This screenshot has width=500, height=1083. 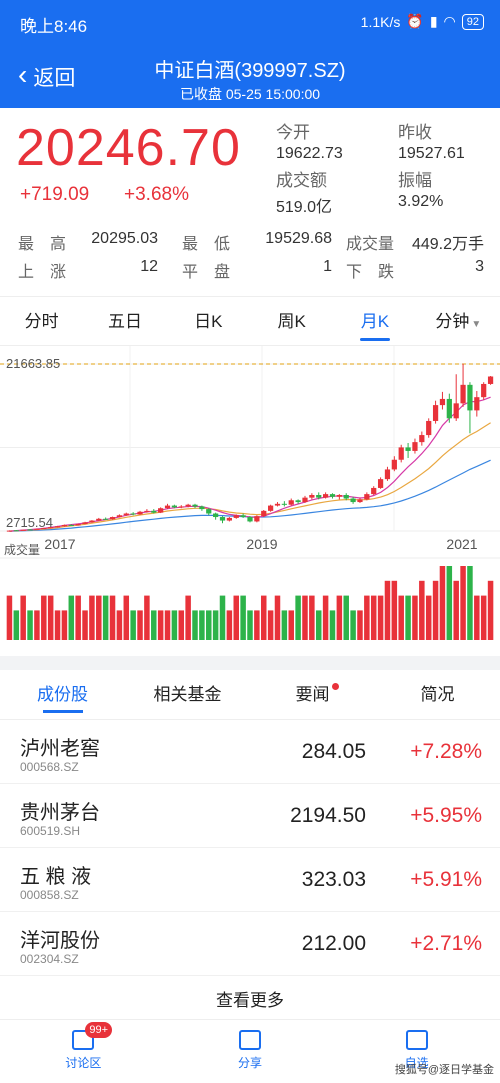 What do you see at coordinates (208, 321) in the screenshot?
I see `tab-daily-k: 日K` at bounding box center [208, 321].